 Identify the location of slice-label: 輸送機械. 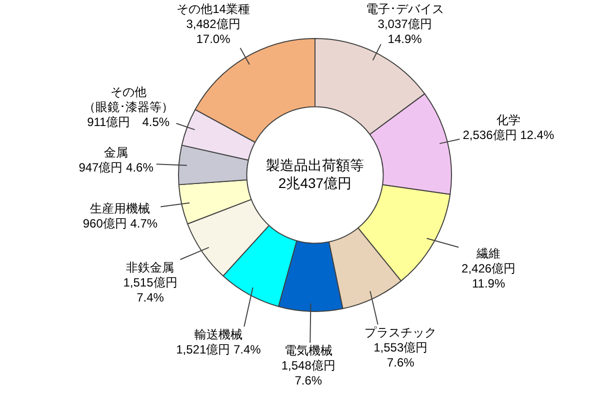
(218, 334).